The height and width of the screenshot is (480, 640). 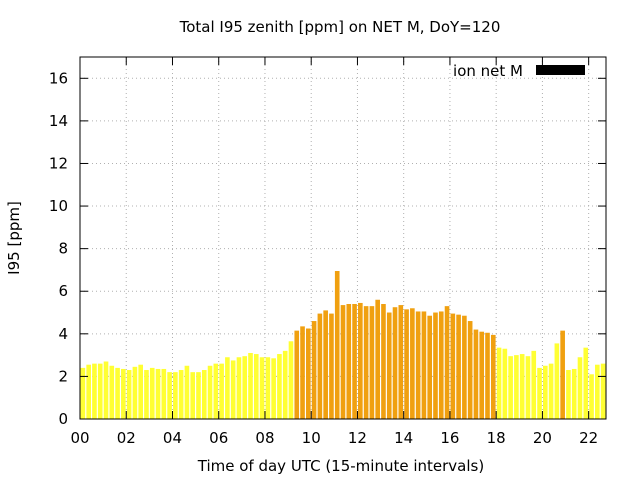 What do you see at coordinates (63, 291) in the screenshot?
I see `y-tick-label: 6` at bounding box center [63, 291].